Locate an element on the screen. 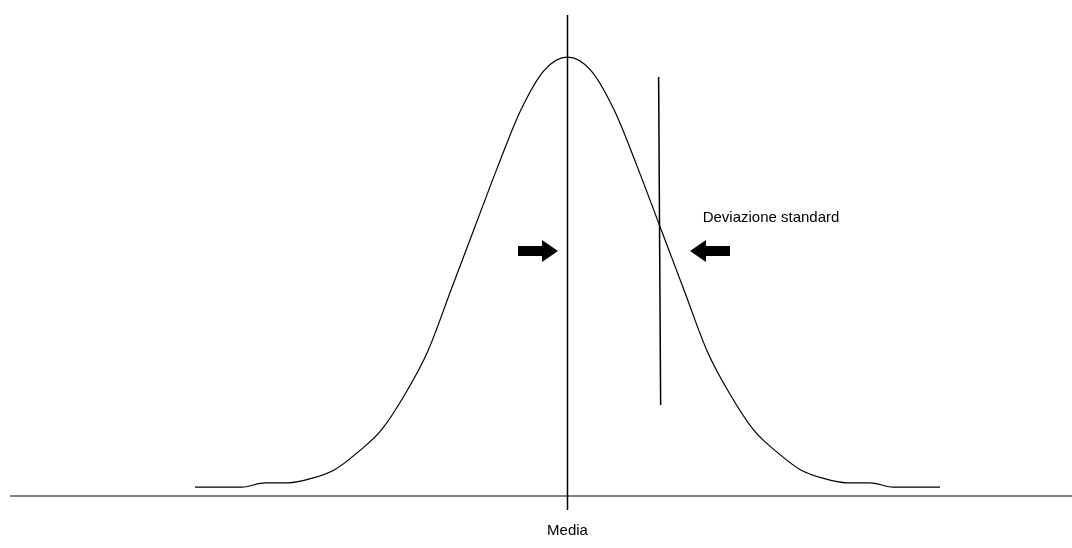 The height and width of the screenshot is (548, 1072). annotation: Deviazione standard is located at coordinates (771, 216).